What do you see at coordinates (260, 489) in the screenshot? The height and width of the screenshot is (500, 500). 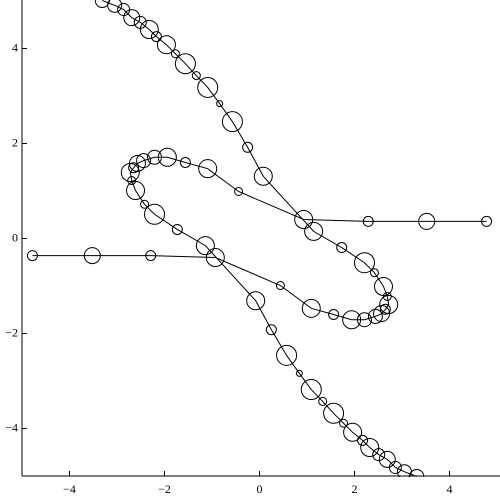 I see `x-tick-label: 0` at bounding box center [260, 489].